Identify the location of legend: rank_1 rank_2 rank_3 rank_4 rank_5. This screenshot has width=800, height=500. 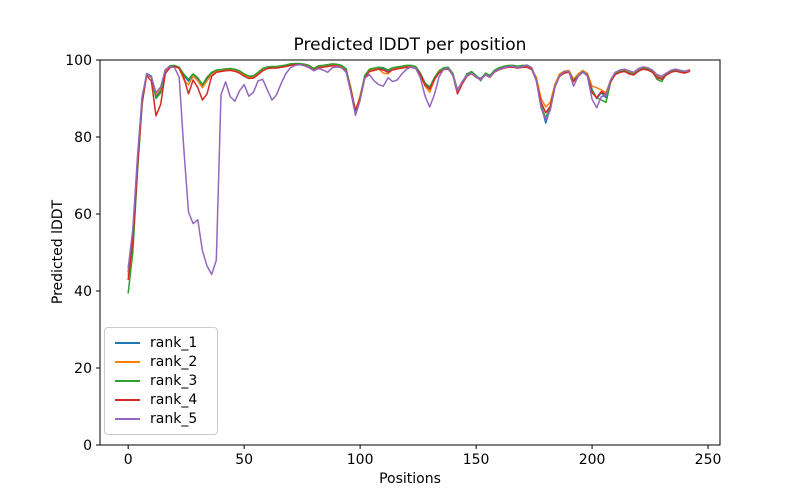
(161, 381).